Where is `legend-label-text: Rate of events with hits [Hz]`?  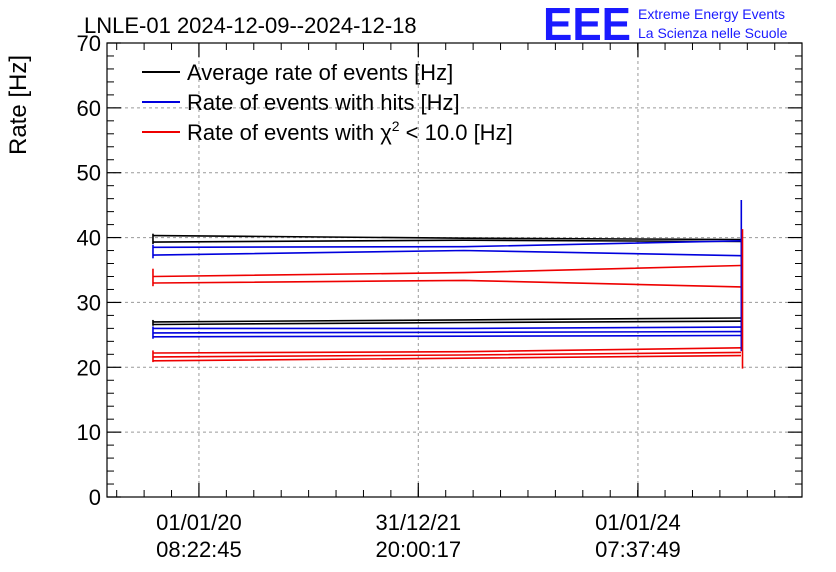
legend-label-text: Rate of events with hits [Hz] is located at coordinates (323, 102).